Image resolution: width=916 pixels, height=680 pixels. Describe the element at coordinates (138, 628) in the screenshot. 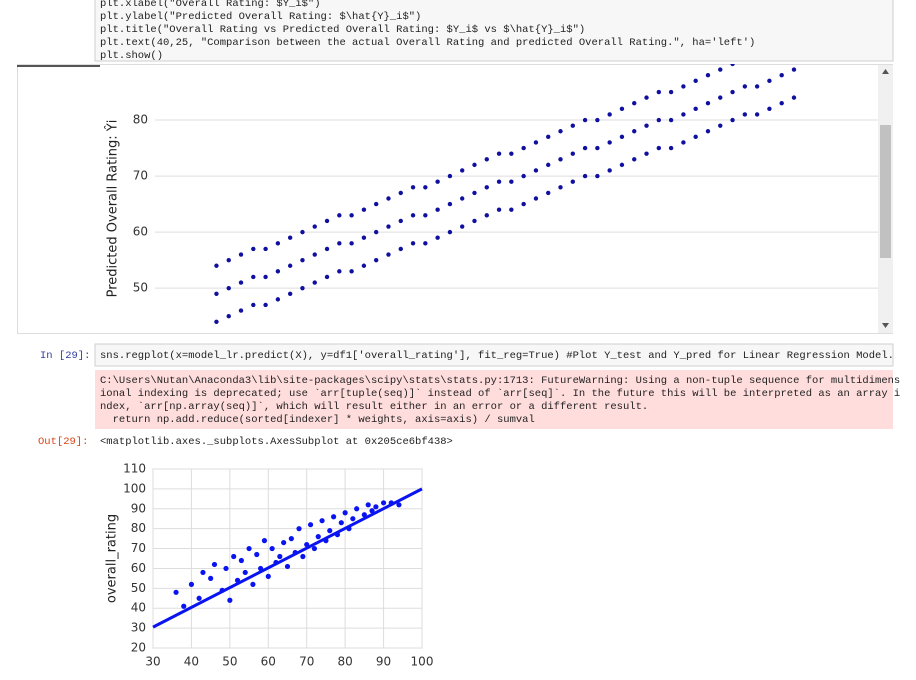

I see `y-tick-label: 30` at that location.